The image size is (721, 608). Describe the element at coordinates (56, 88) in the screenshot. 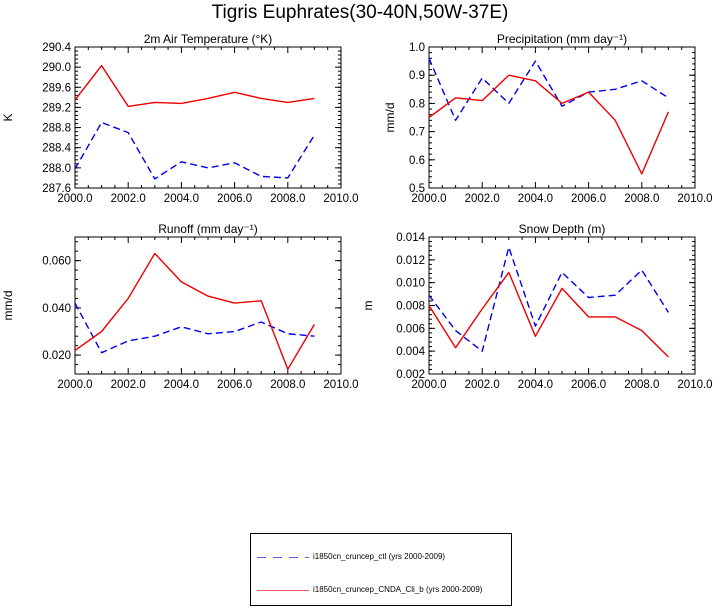

I see `y-tick-label: 289.6` at that location.